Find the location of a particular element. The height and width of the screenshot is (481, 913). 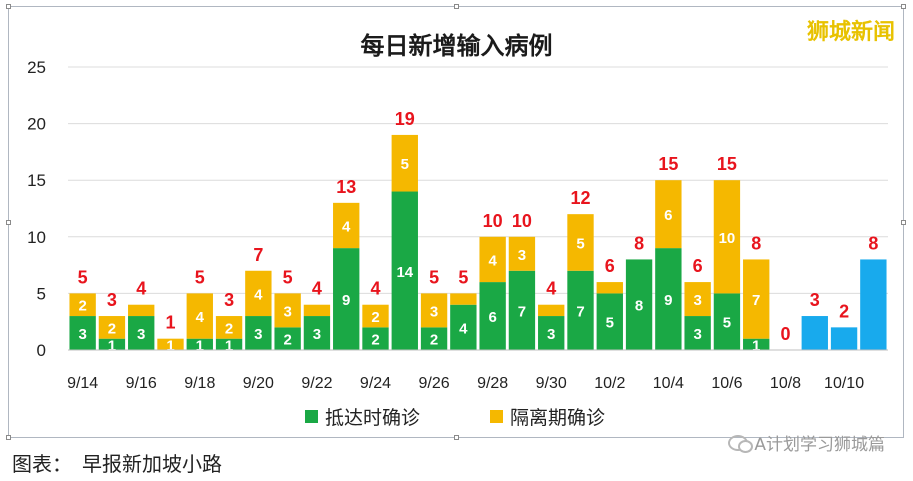

y-tick-label: 0 is located at coordinates (41, 350).